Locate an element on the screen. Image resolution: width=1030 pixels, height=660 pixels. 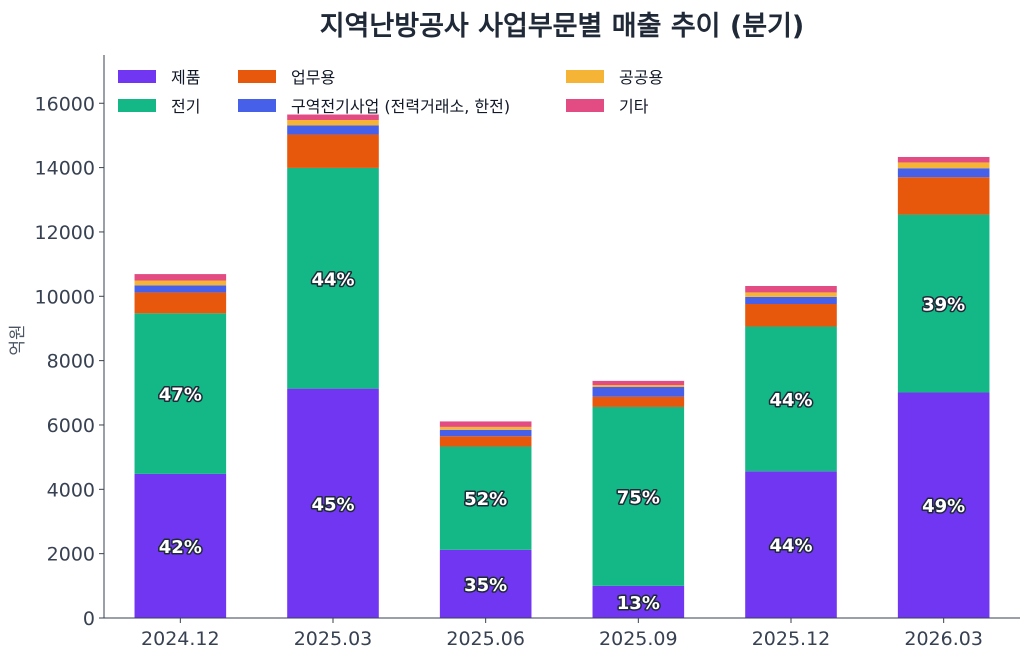
y-tick-label: 14000 is located at coordinates (65, 169).